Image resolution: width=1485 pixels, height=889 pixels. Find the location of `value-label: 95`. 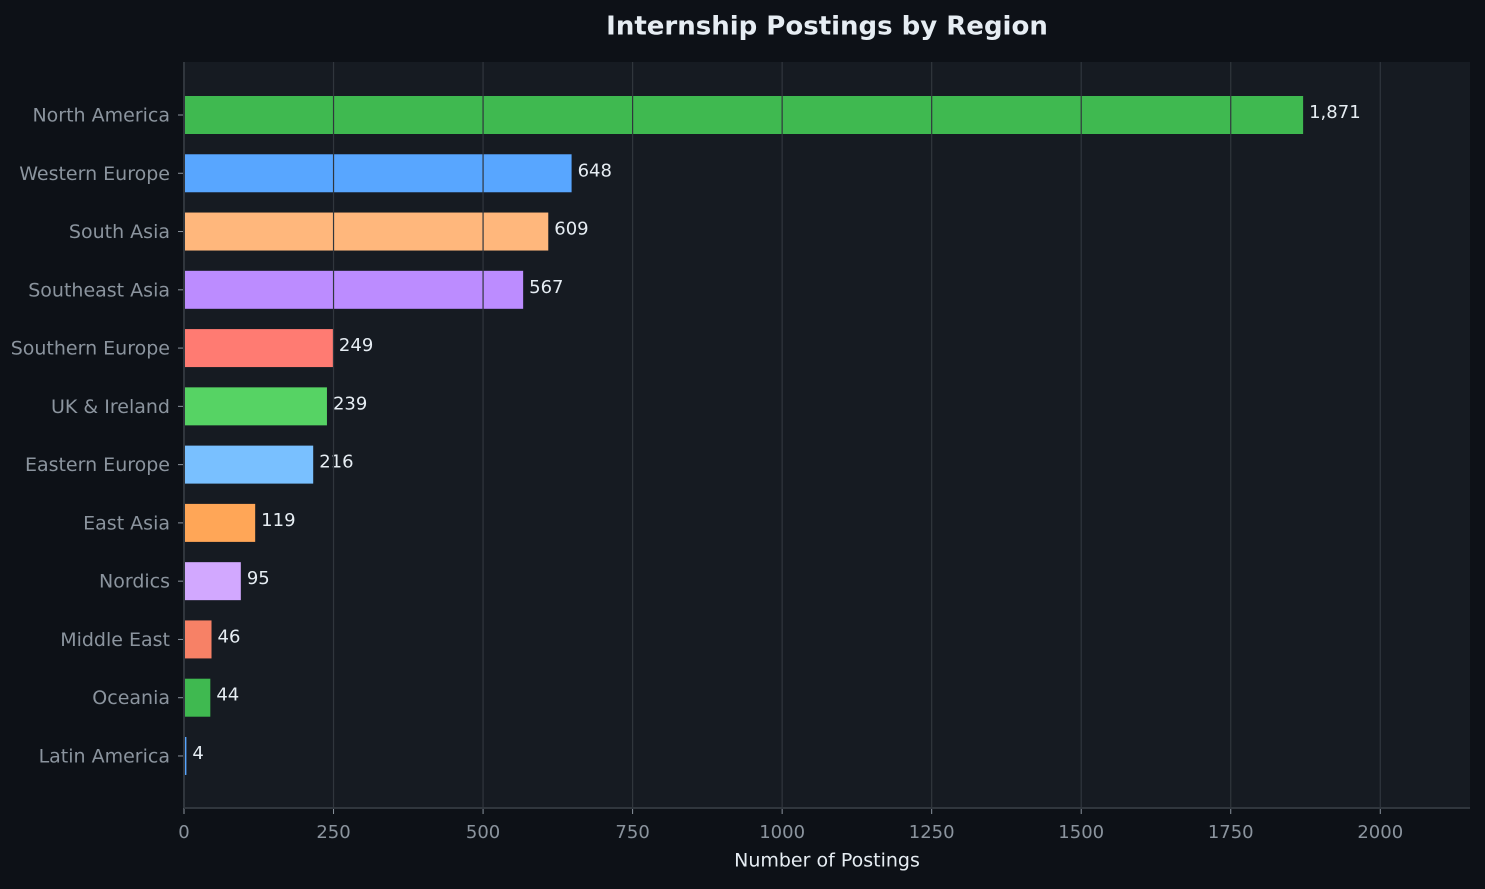

value-label: 95 is located at coordinates (258, 578).